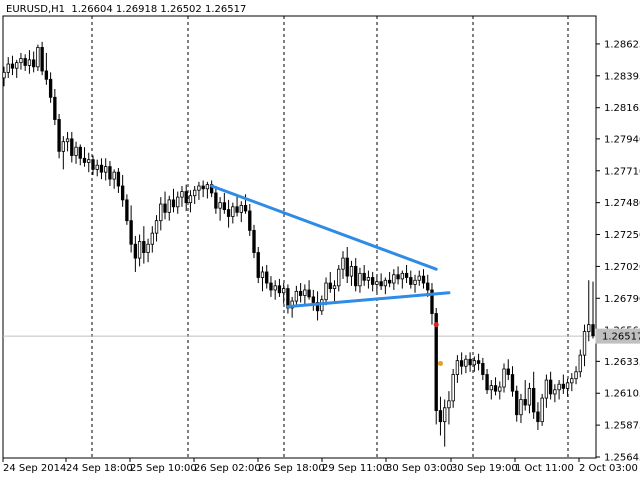 The width and height of the screenshot is (640, 484). What do you see at coordinates (368, 300) in the screenshot?
I see `trendline` at bounding box center [368, 300].